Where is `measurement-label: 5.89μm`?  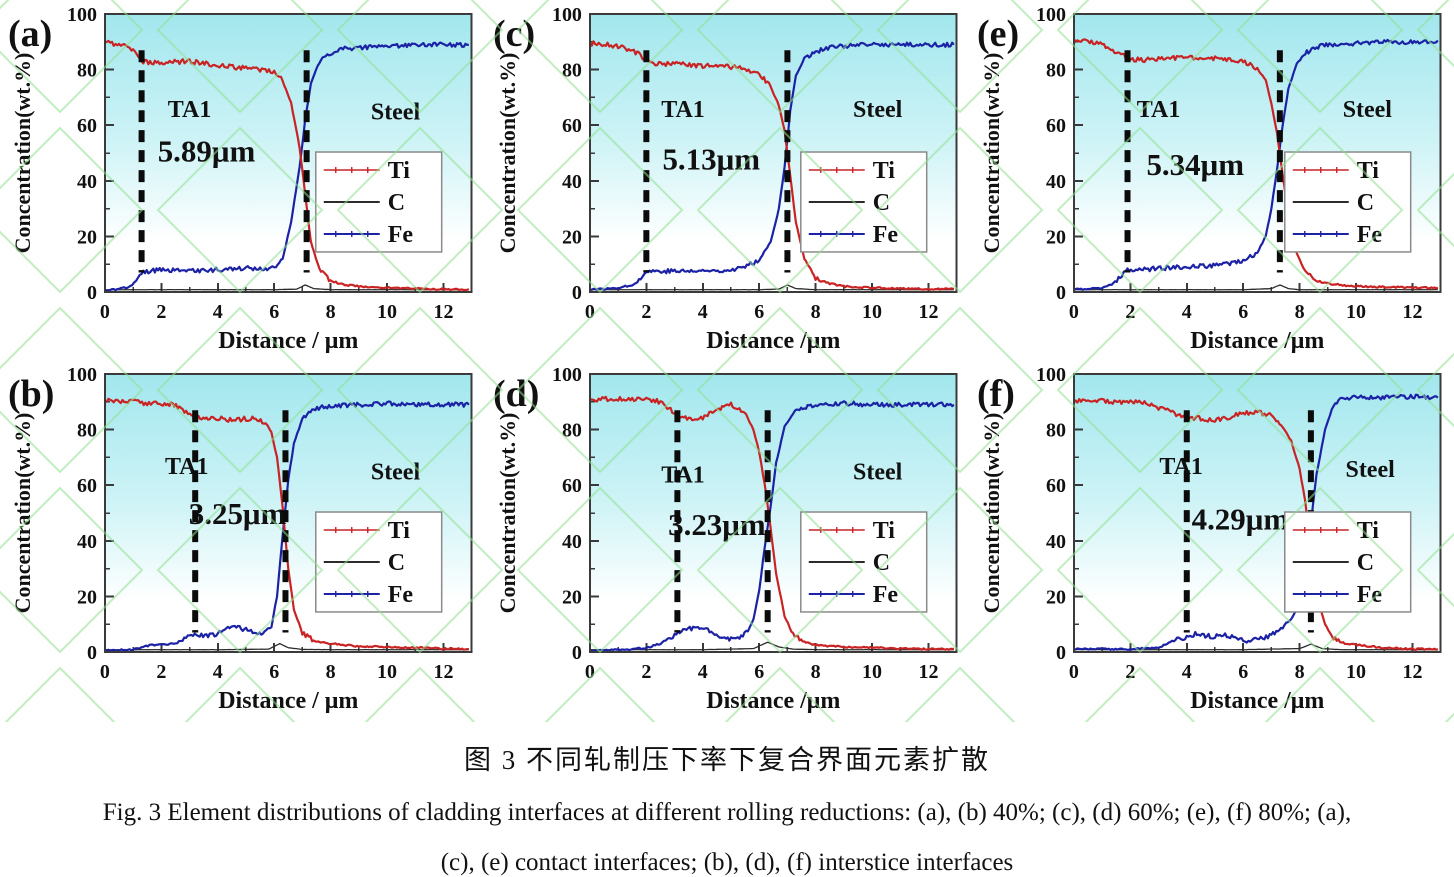
measurement-label: 5.89μm is located at coordinates (207, 150).